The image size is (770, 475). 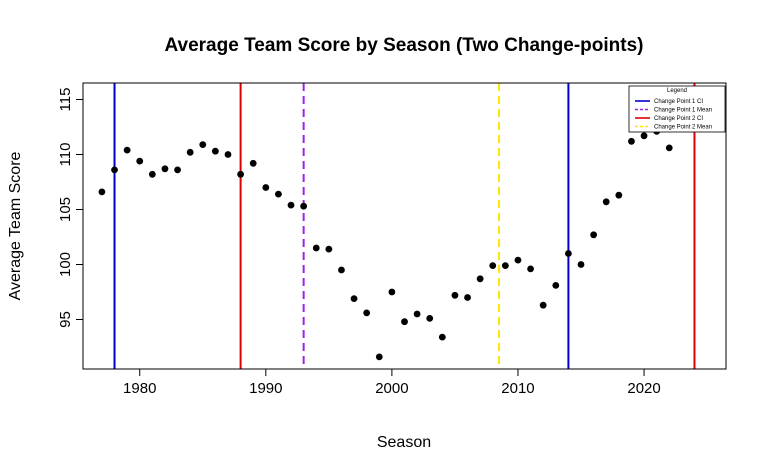 What do you see at coordinates (678, 119) in the screenshot?
I see `legend-label: Change Point 2 CI` at bounding box center [678, 119].